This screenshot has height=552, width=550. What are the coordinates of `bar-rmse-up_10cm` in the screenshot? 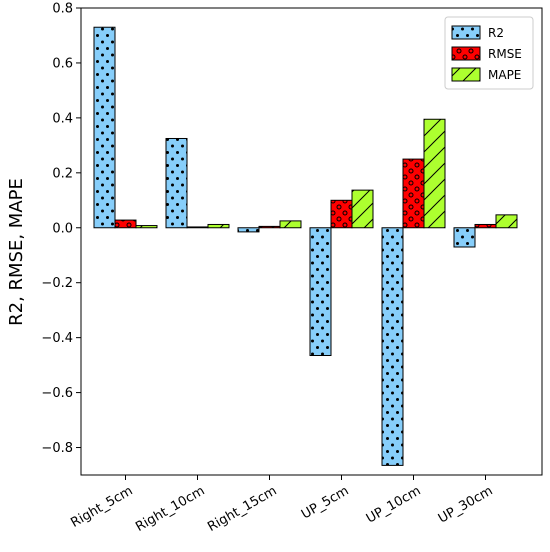 It's located at (413, 193).